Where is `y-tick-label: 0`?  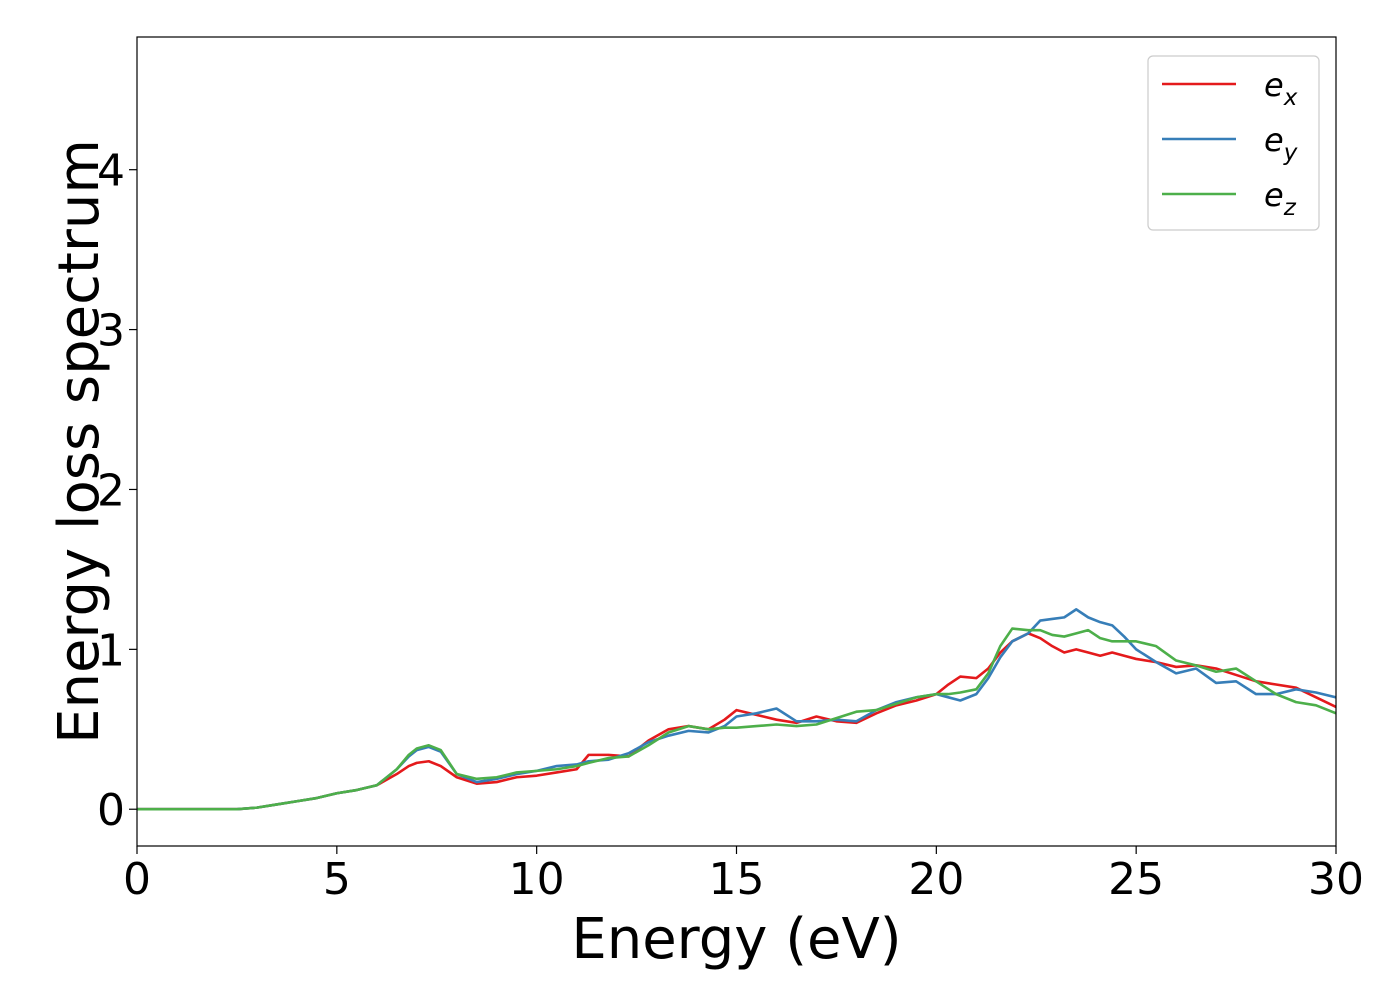
y-tick-label: 0 is located at coordinates (111, 810).